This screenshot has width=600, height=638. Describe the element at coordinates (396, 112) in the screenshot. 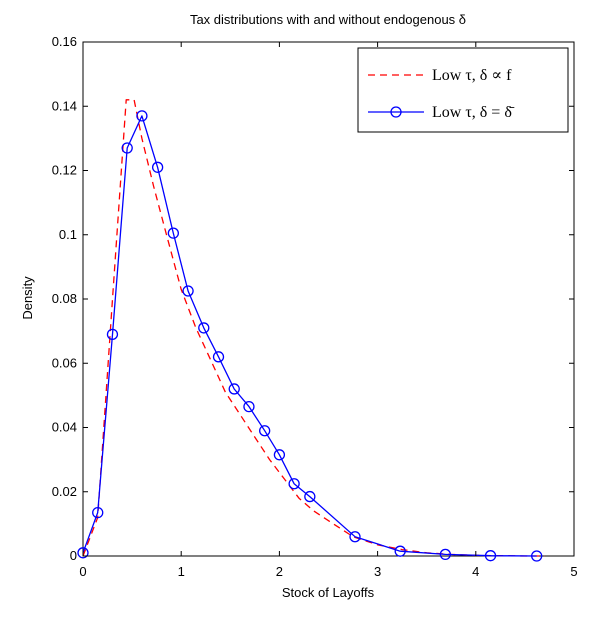

I see `legend-marker-circle` at that location.